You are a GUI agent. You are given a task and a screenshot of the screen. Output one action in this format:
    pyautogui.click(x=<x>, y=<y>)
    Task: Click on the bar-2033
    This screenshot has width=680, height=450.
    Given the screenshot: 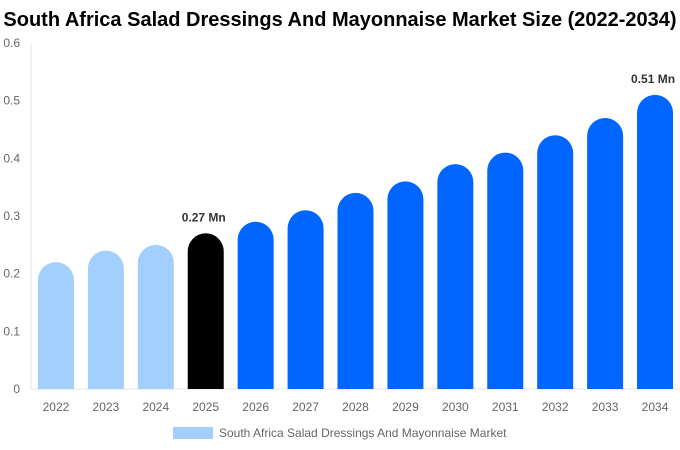 What is the action you would take?
    pyautogui.click(x=605, y=253)
    